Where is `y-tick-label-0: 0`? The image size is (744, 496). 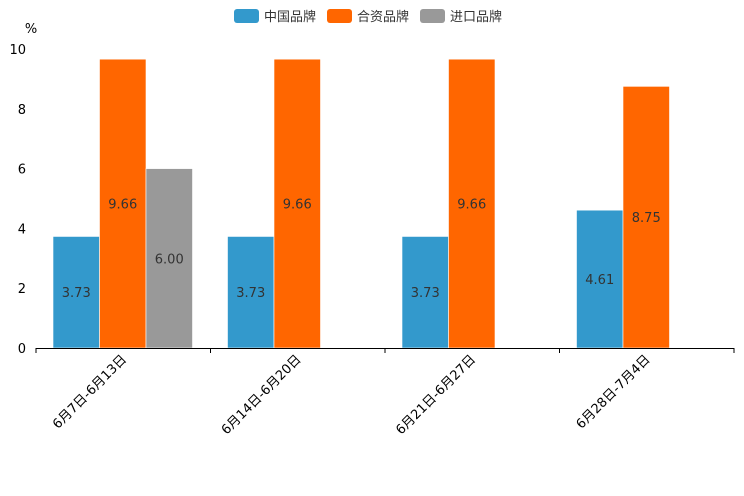
y-tick-label-0: 0 is located at coordinates (22, 349).